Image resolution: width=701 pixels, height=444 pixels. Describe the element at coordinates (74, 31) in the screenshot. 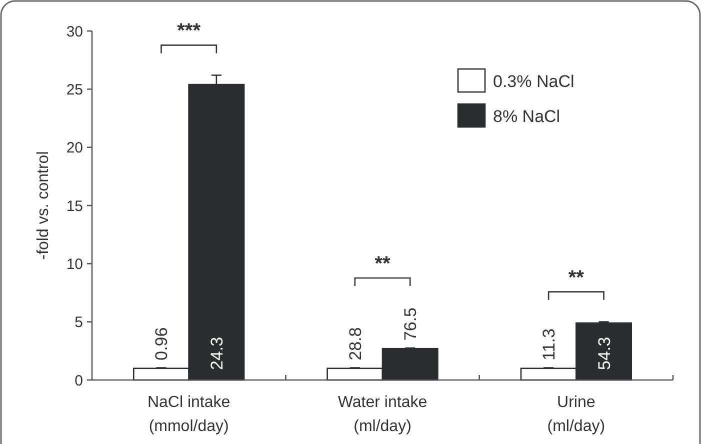

I see `y-tick-label: 30` at that location.